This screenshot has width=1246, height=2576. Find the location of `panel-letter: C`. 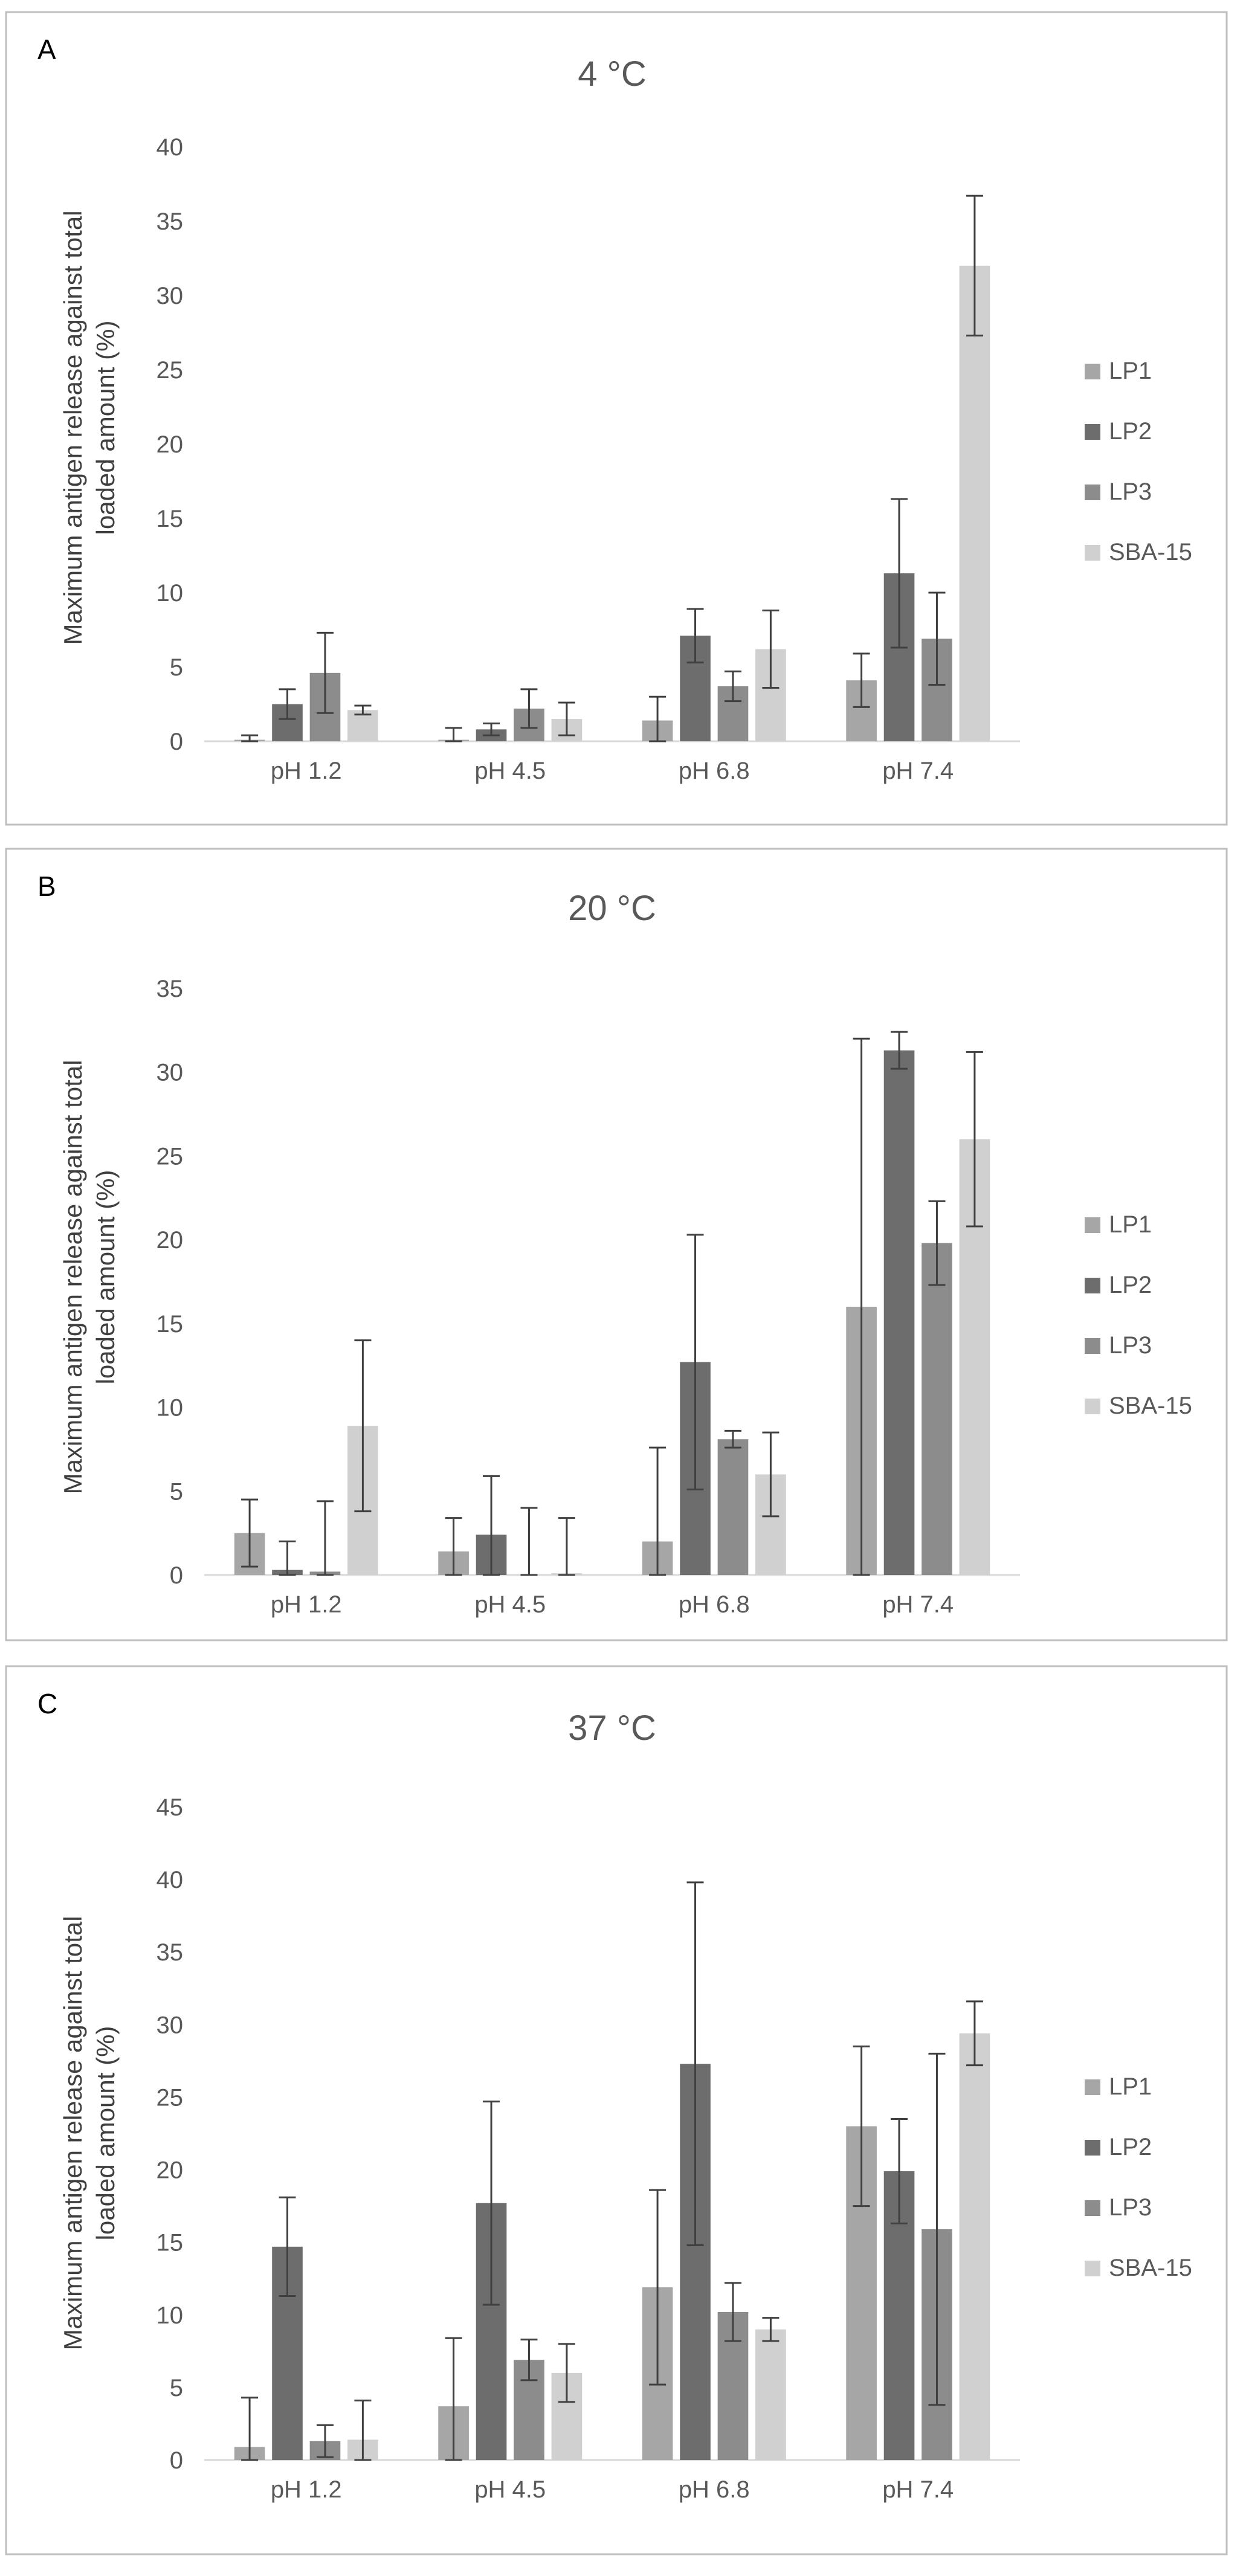

panel-letter: C is located at coordinates (47, 1704).